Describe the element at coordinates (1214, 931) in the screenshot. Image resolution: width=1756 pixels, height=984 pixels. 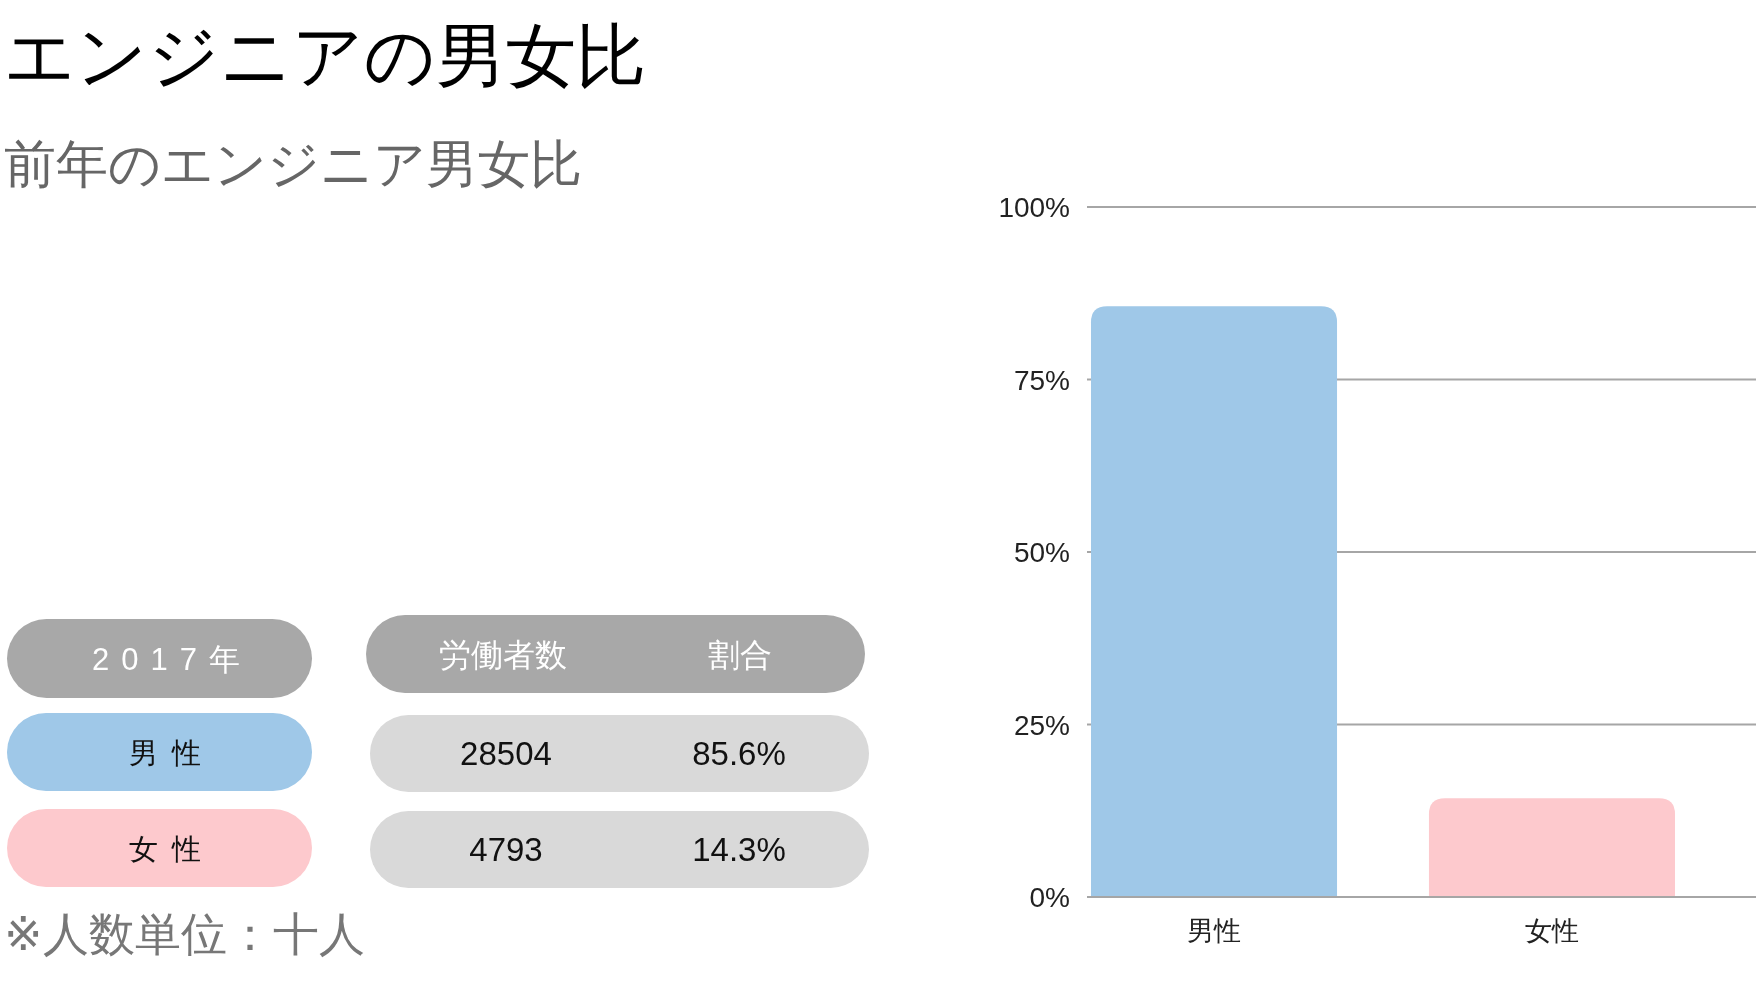
I see `x-tick-label: 男性` at that location.